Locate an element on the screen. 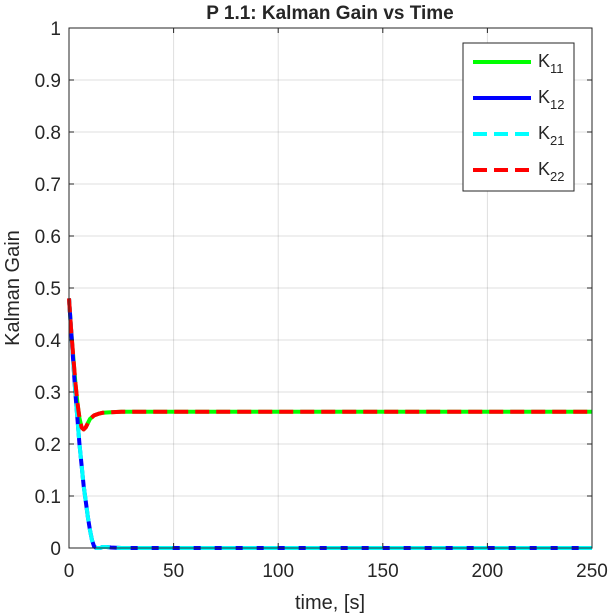  legend-entry-k21: K21 is located at coordinates (551, 135).